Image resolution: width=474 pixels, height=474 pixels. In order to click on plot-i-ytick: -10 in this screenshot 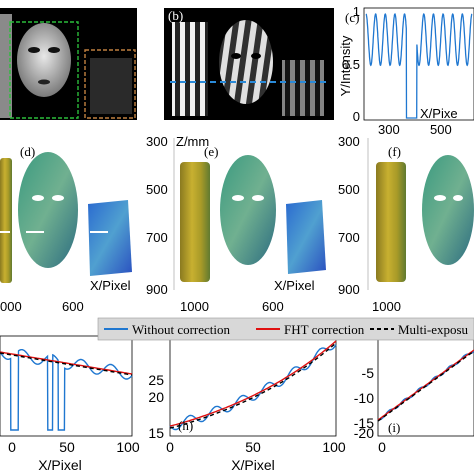, I will do `click(364, 398)`.